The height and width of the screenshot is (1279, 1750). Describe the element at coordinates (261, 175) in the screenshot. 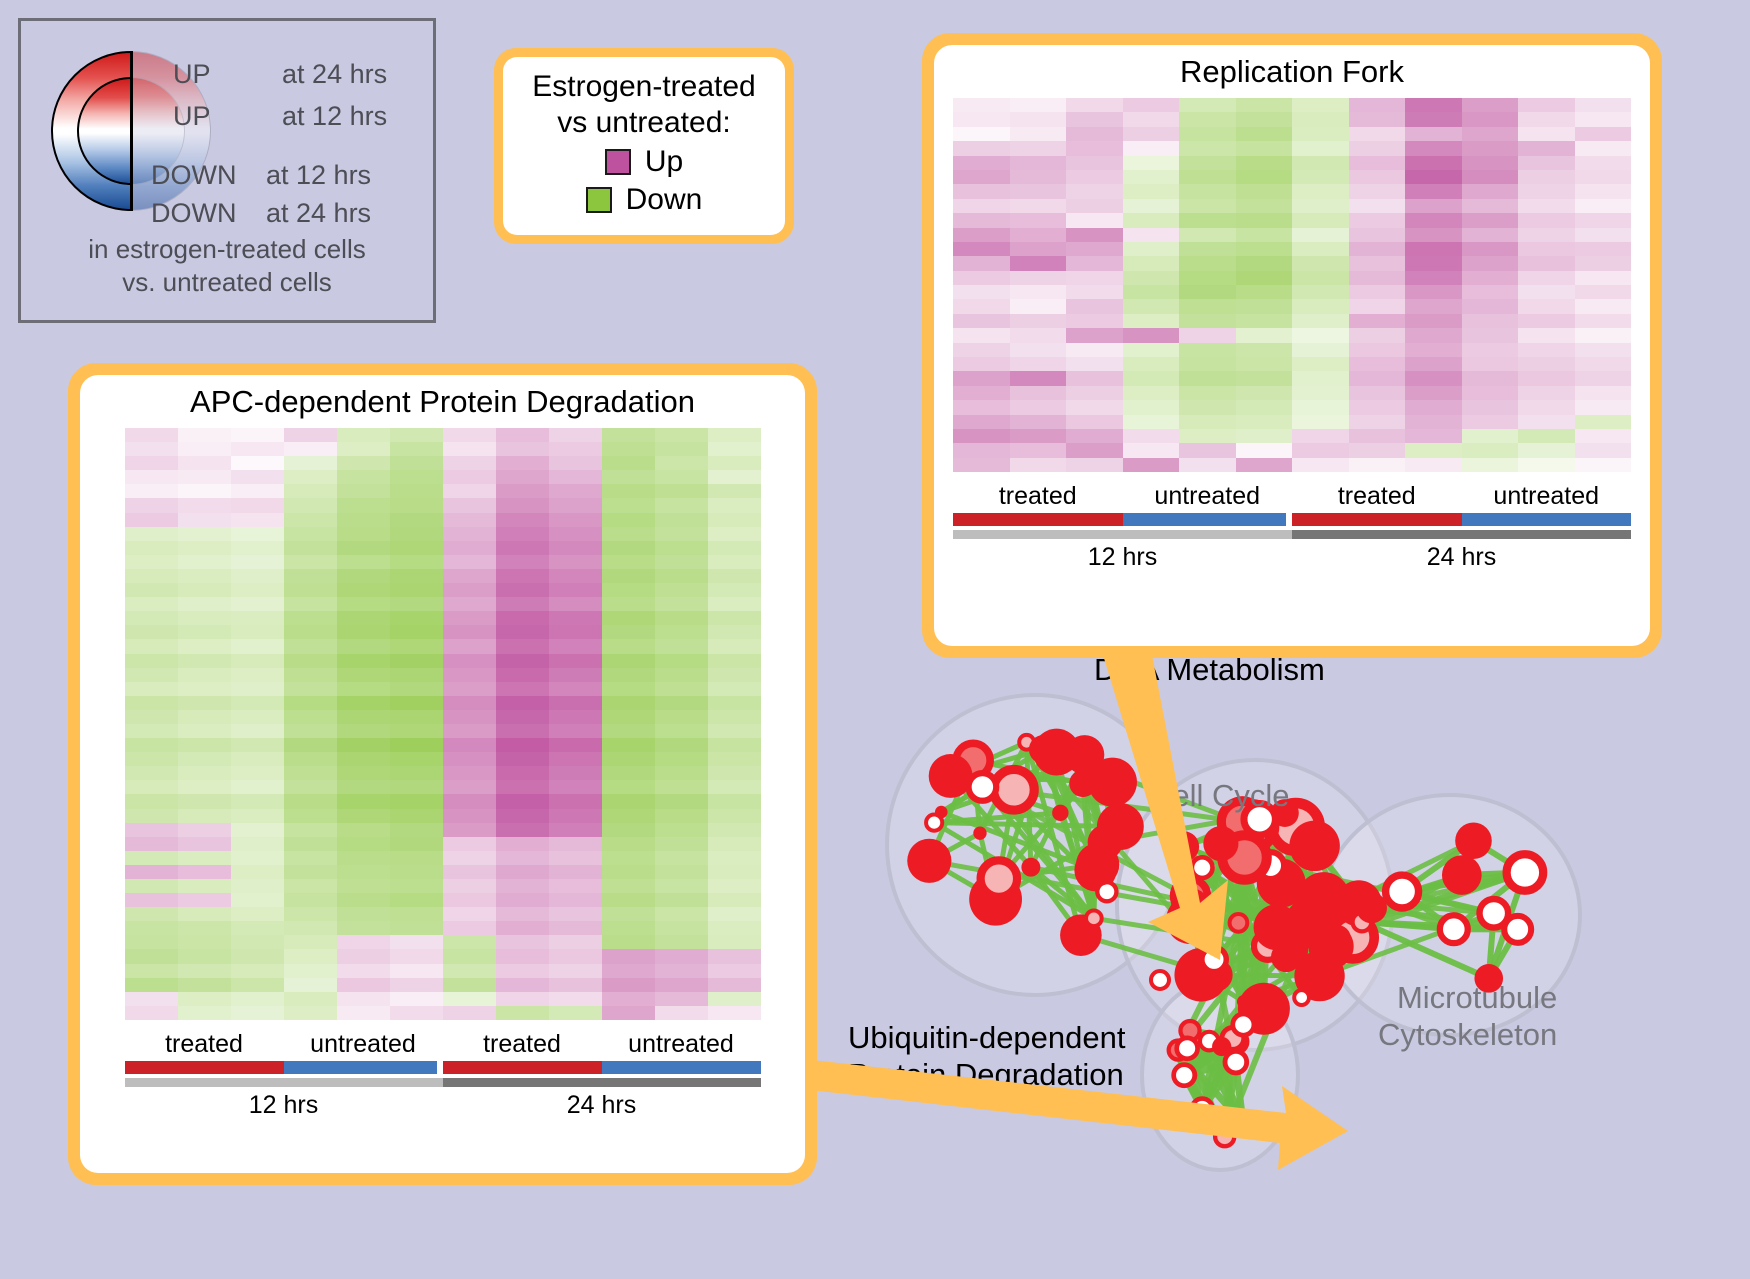

I see `colorwheel-row-2: DOWN at 12 hrs` at that location.